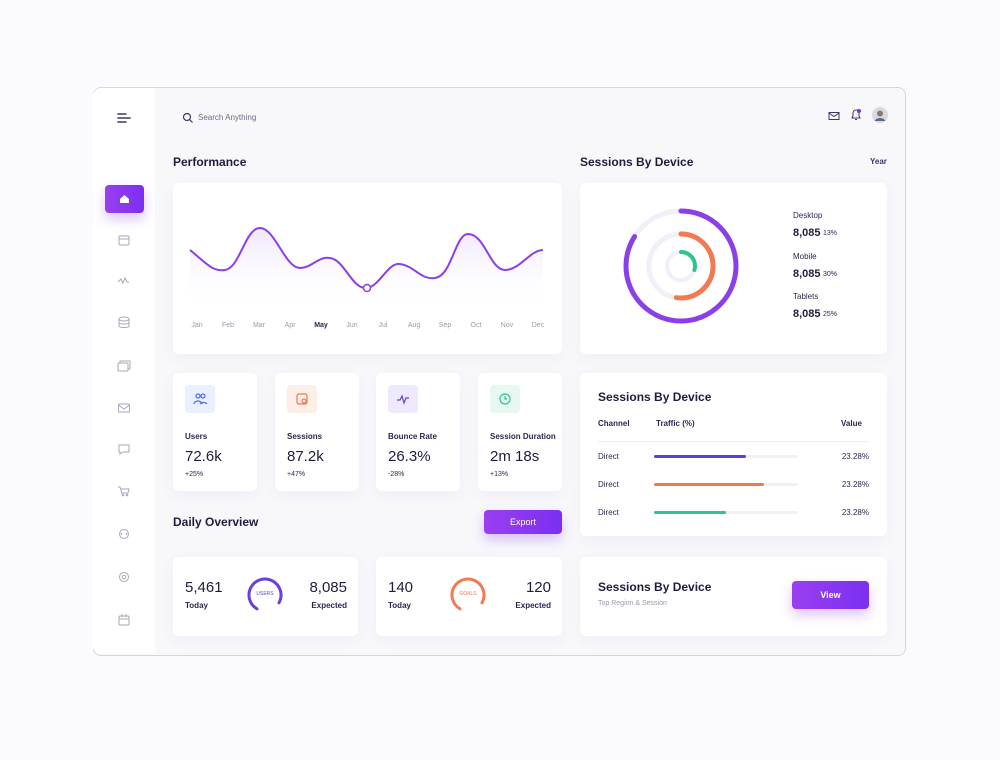  What do you see at coordinates (321, 325) in the screenshot?
I see `month-label: May` at bounding box center [321, 325].